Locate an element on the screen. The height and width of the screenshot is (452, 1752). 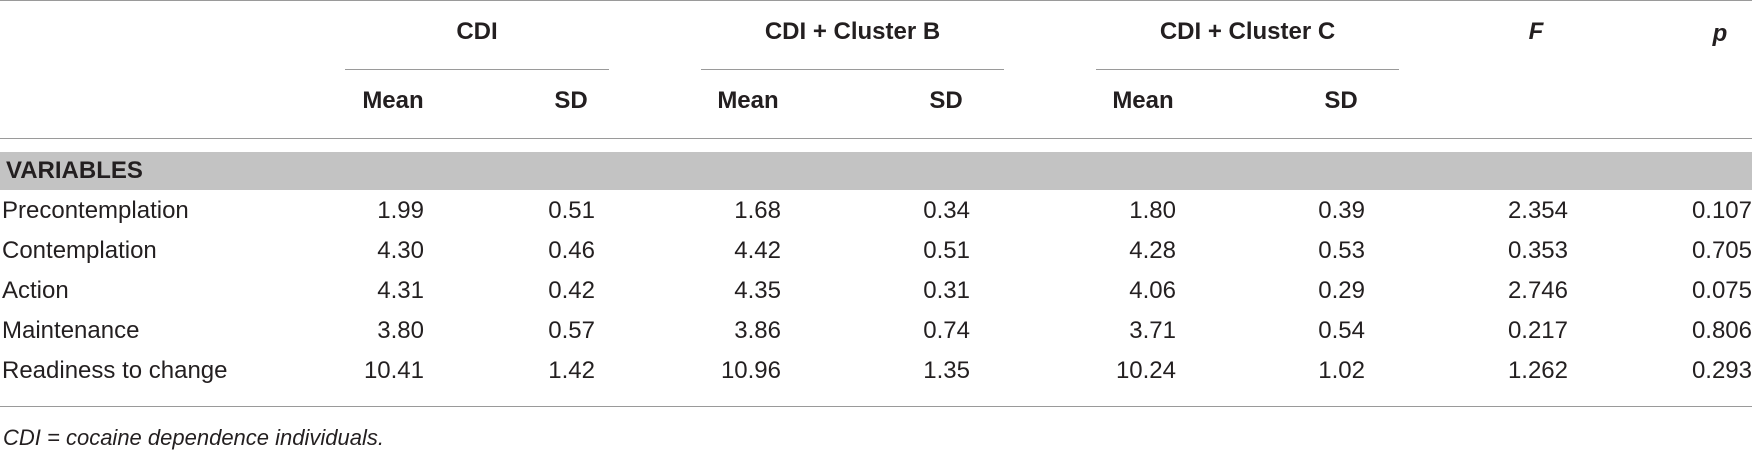
subheader-cdi-mean: Mean is located at coordinates (393, 100).